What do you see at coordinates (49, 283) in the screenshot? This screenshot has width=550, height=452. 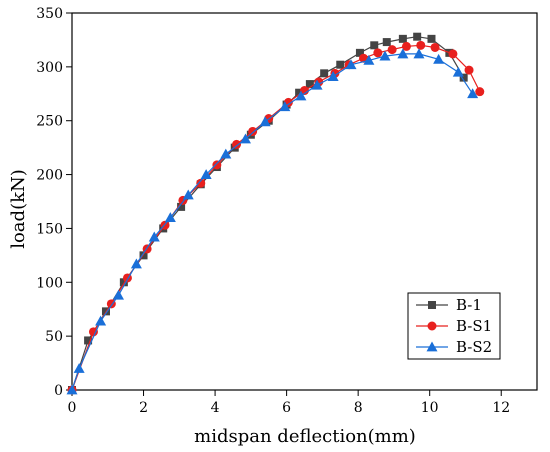 I see `y-tick-label: 100` at bounding box center [49, 283].